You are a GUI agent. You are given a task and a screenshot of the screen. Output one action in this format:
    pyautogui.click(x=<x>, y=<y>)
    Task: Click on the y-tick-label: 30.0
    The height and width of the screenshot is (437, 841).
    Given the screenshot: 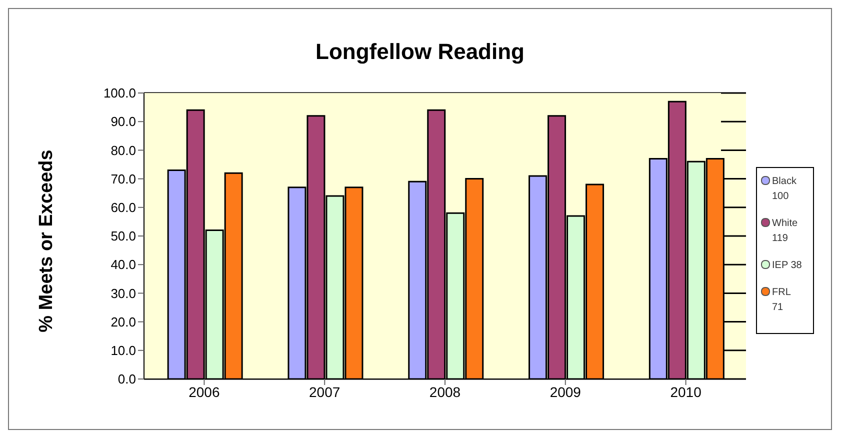 What is the action you would take?
    pyautogui.click(x=123, y=293)
    